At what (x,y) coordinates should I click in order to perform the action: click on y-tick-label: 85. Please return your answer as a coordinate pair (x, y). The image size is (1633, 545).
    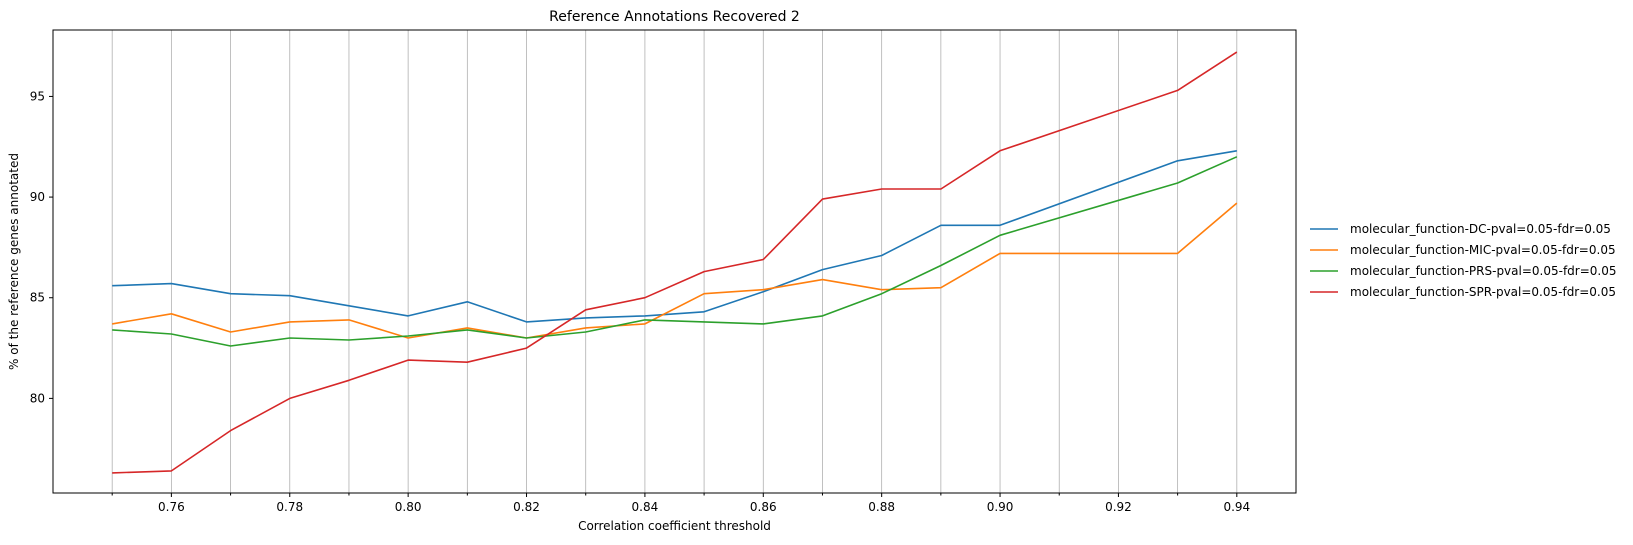
    Looking at the image, I should click on (37, 298).